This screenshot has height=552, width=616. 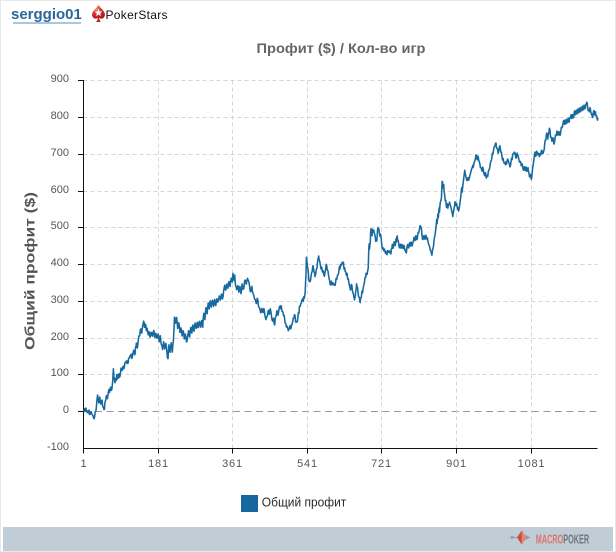 I want to click on svg-text: POKER, so click(x=576, y=540).